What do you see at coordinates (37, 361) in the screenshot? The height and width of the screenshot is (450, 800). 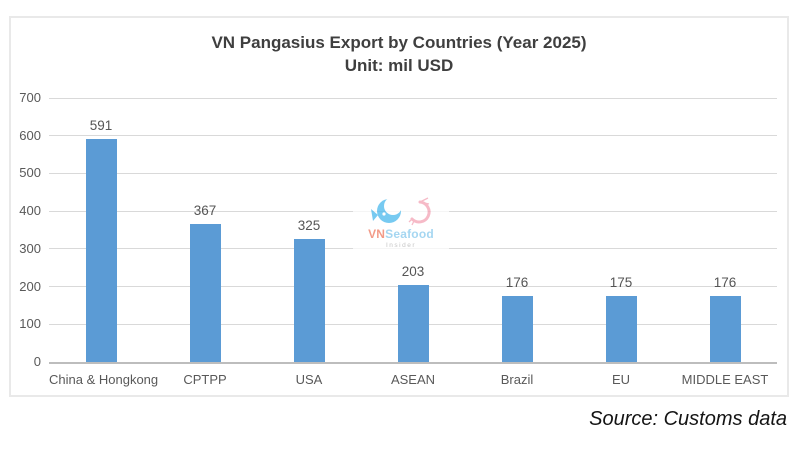 I see `y-axis-tick: 0` at bounding box center [37, 361].